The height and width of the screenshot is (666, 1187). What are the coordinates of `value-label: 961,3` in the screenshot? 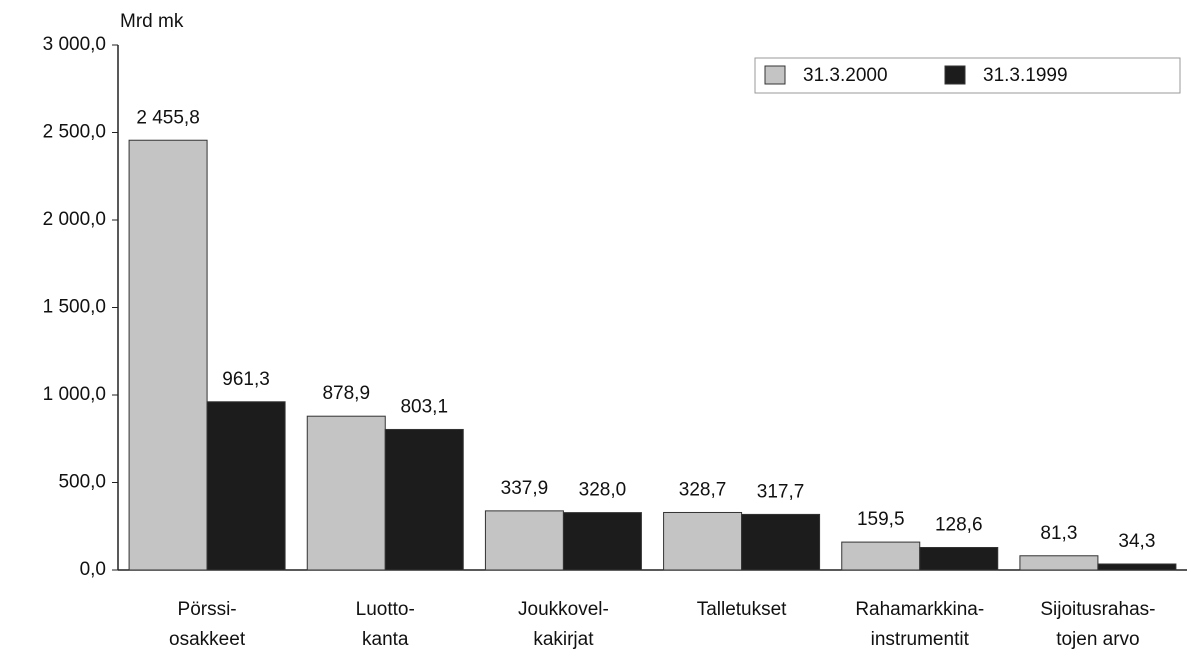 It's located at (246, 379).